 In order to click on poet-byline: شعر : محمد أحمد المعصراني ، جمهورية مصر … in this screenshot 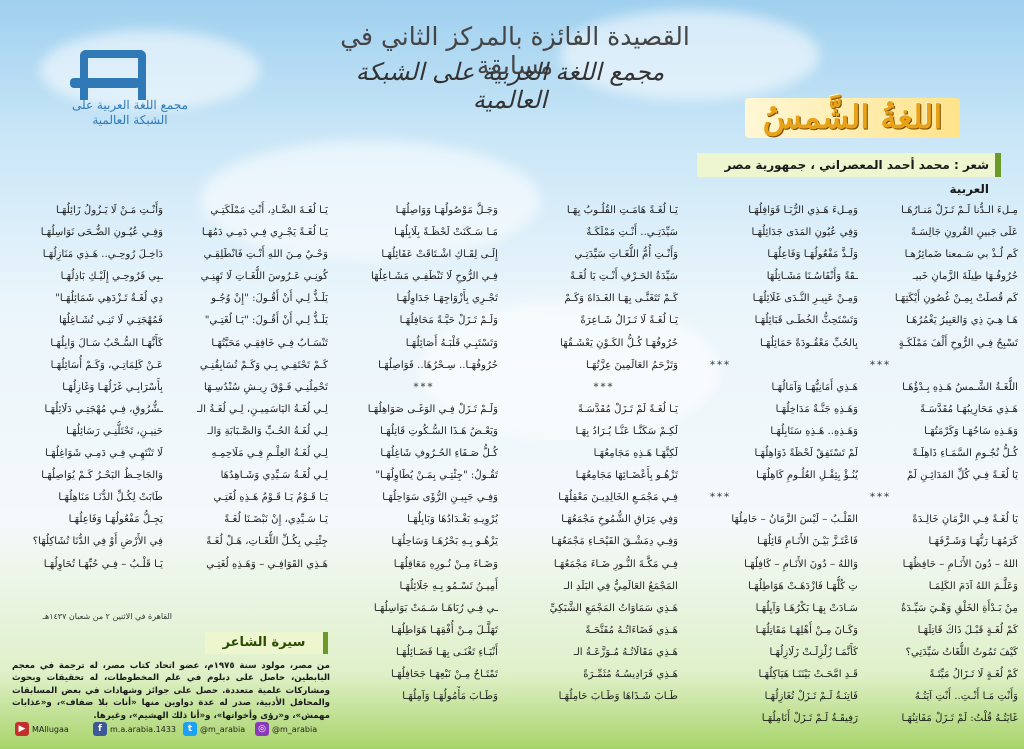, I will do `click(849, 174)`.